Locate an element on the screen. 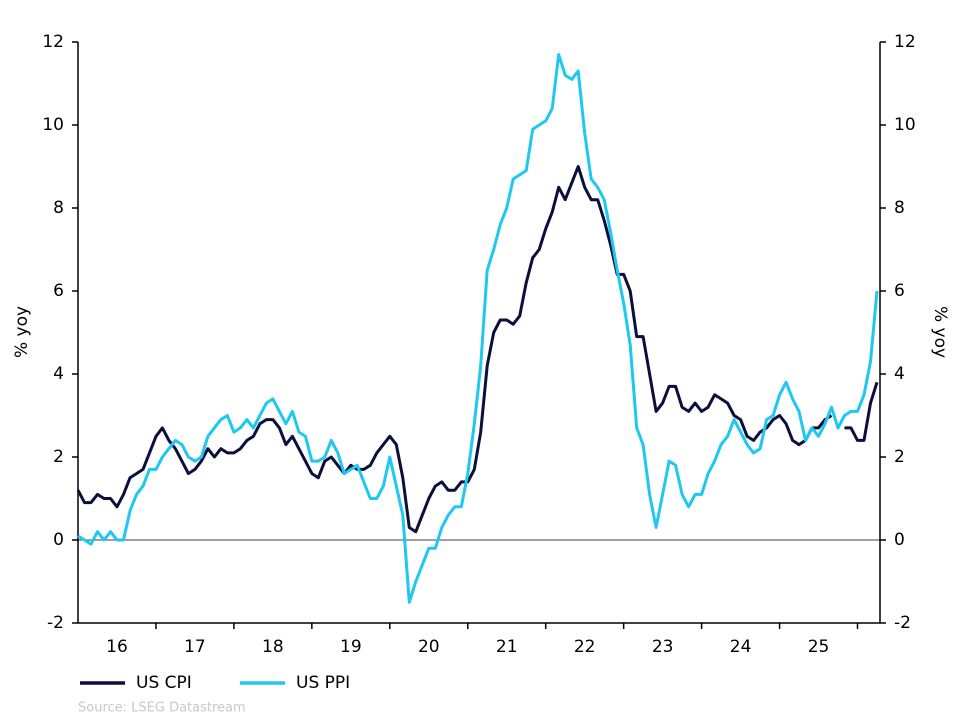 This screenshot has width=960, height=720. x-tick-label: 20 is located at coordinates (429, 647).